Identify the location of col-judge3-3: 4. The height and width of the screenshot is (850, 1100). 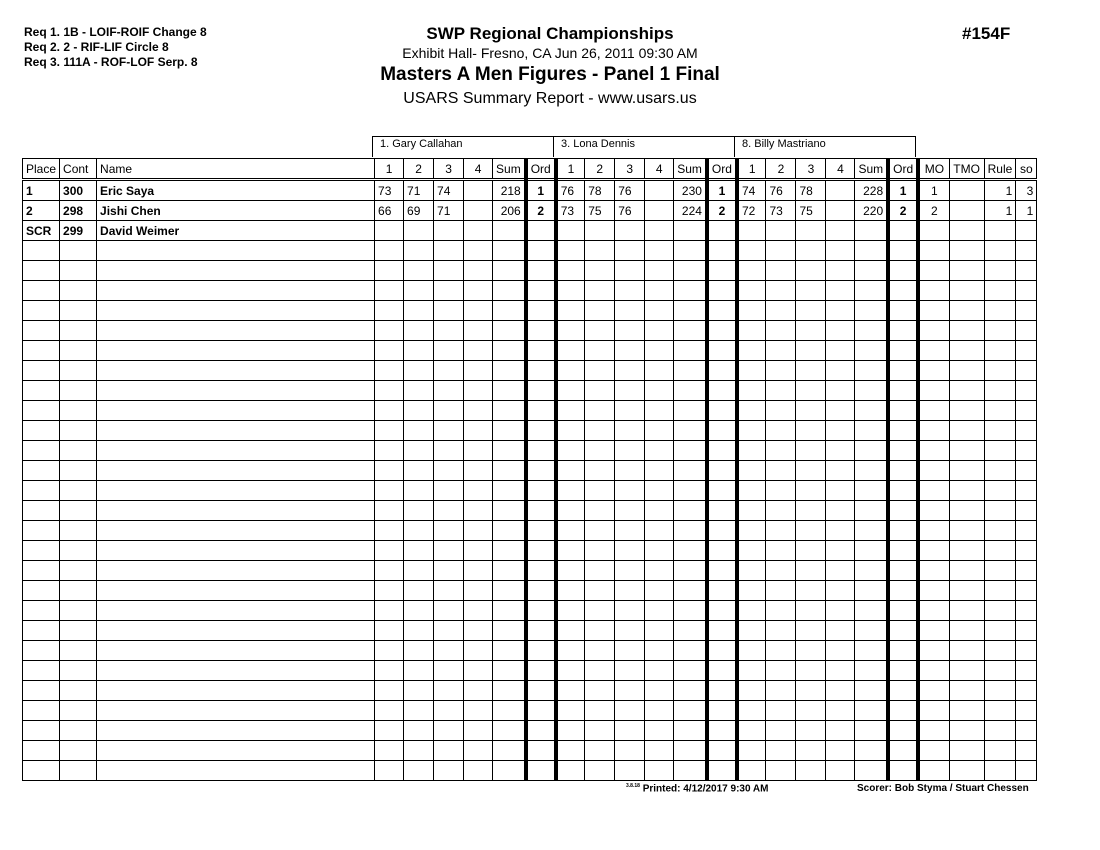
(840, 169).